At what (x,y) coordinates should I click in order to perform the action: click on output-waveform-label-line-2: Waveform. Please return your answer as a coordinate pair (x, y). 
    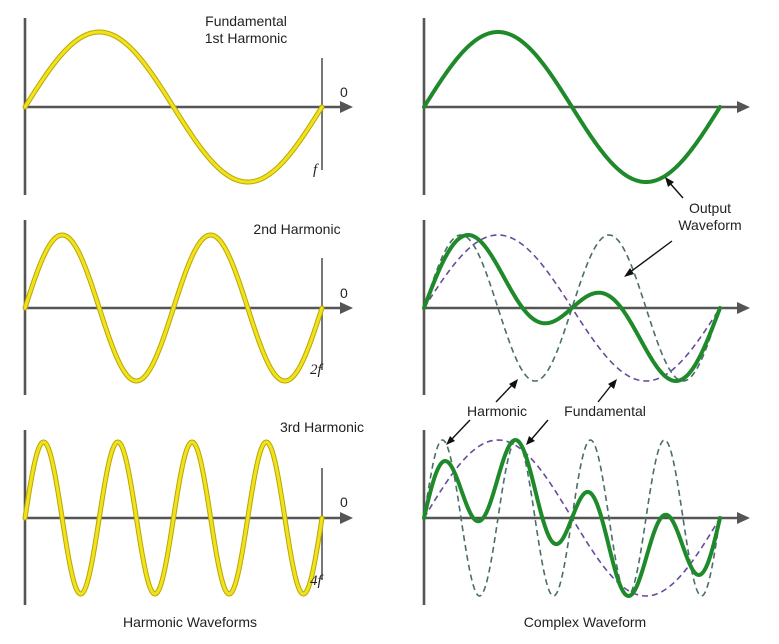
    Looking at the image, I should click on (709, 225).